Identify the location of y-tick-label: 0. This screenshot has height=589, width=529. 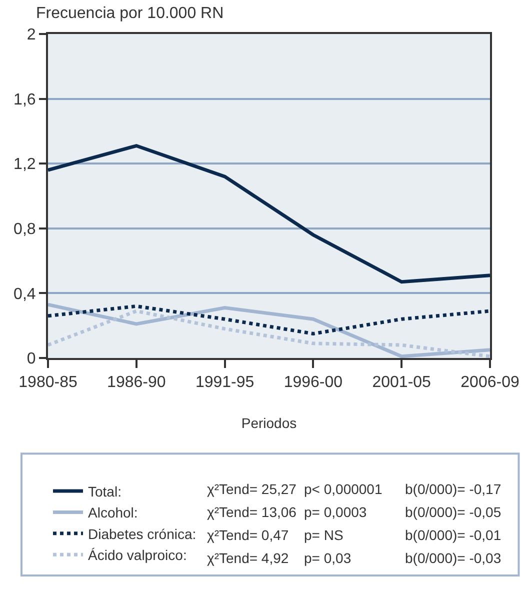
(31, 359).